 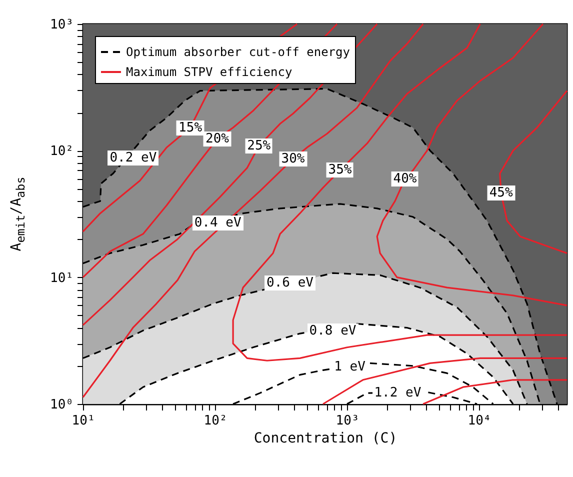 What do you see at coordinates (209, 72) in the screenshot?
I see `legend-label: Maximum STPV efficiency` at bounding box center [209, 72].